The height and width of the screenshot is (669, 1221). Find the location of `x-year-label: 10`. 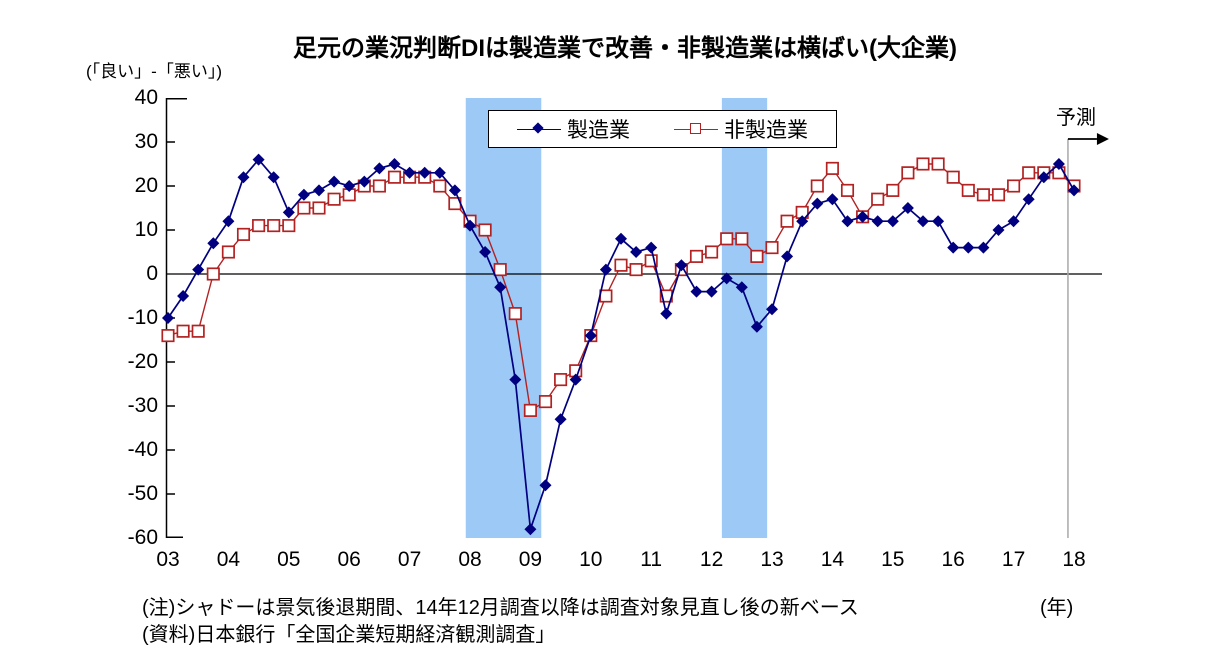

x-year-label: 10 is located at coordinates (591, 559).